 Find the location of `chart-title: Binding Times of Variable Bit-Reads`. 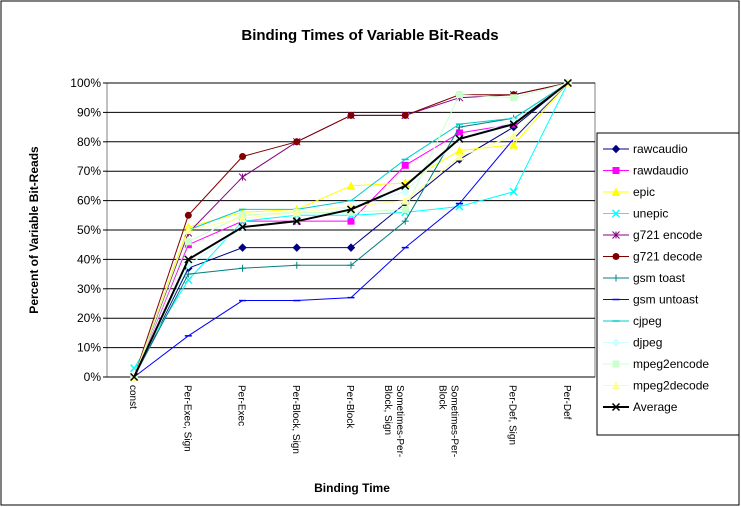

chart-title: Binding Times of Variable Bit-Reads is located at coordinates (369, 35).